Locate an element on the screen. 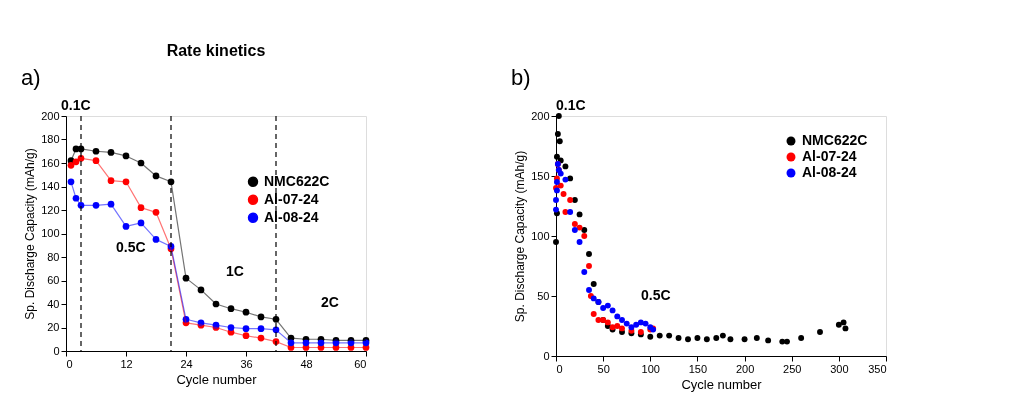 This screenshot has width=1010, height=400. x-tick-label: 24 is located at coordinates (186, 363).